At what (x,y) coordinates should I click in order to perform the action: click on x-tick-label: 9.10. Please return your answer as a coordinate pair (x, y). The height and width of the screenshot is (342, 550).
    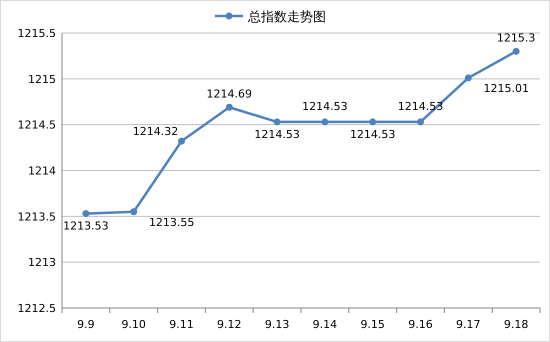
    Looking at the image, I should click on (133, 324).